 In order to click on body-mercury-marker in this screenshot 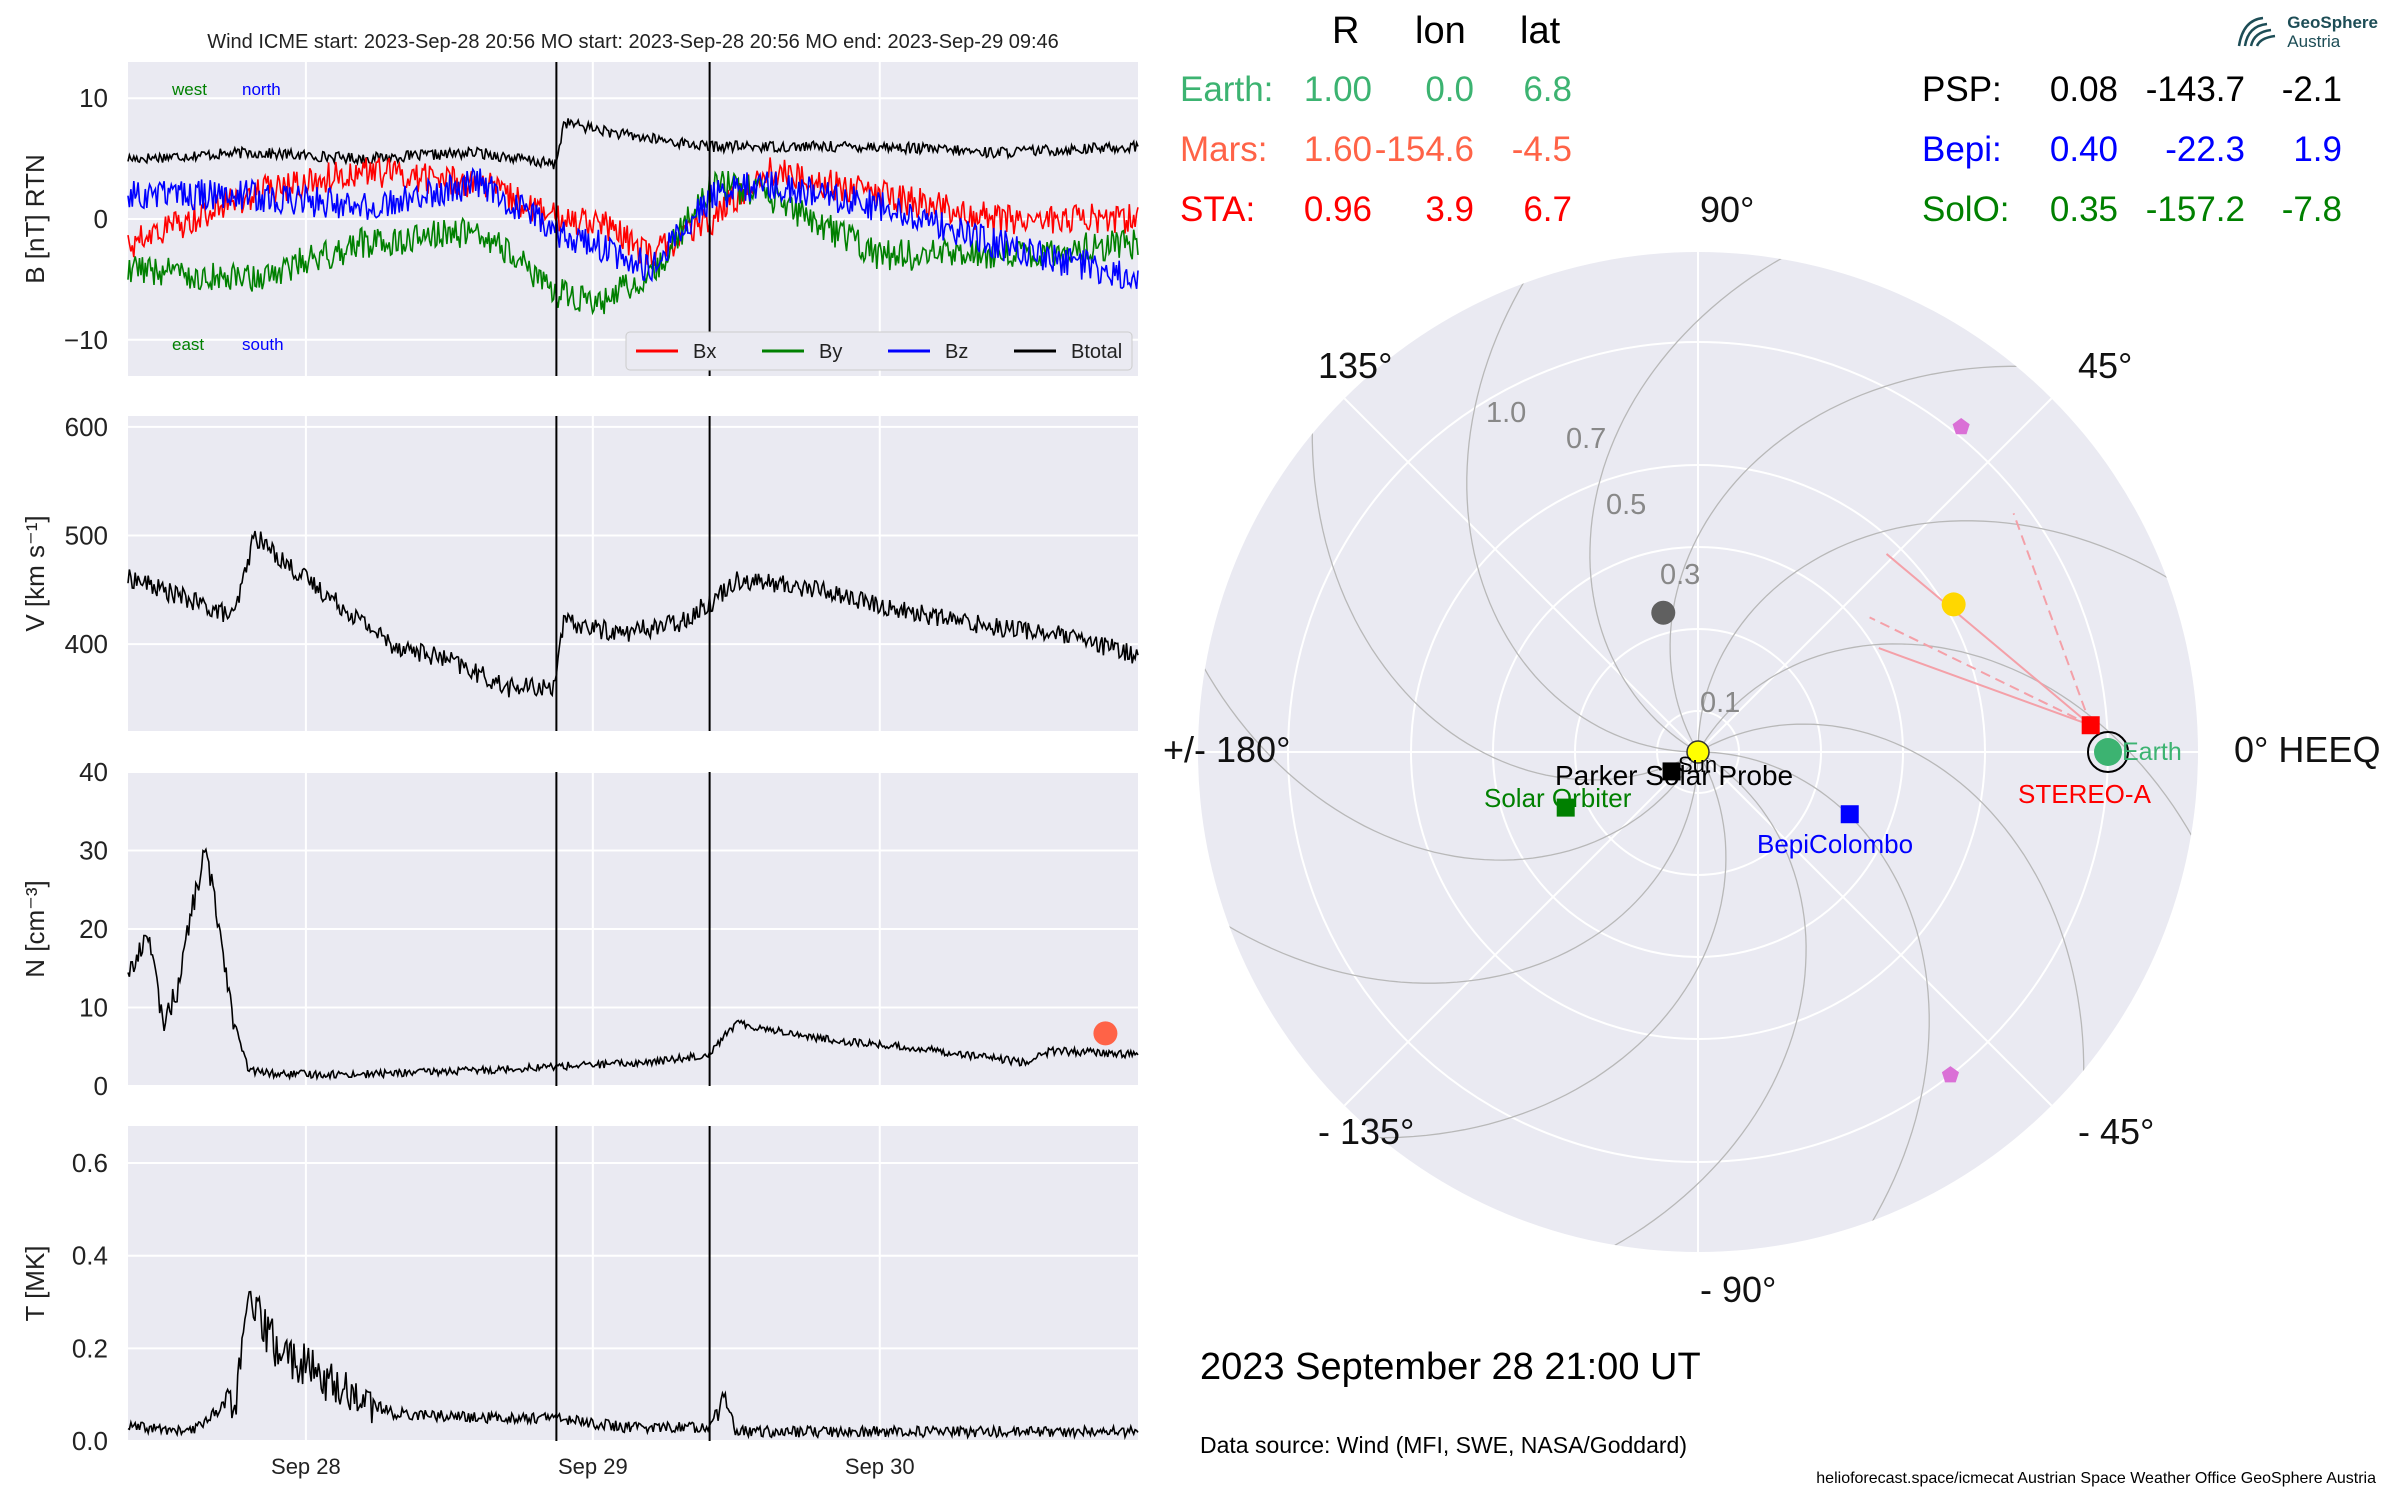, I will do `click(1663, 612)`.